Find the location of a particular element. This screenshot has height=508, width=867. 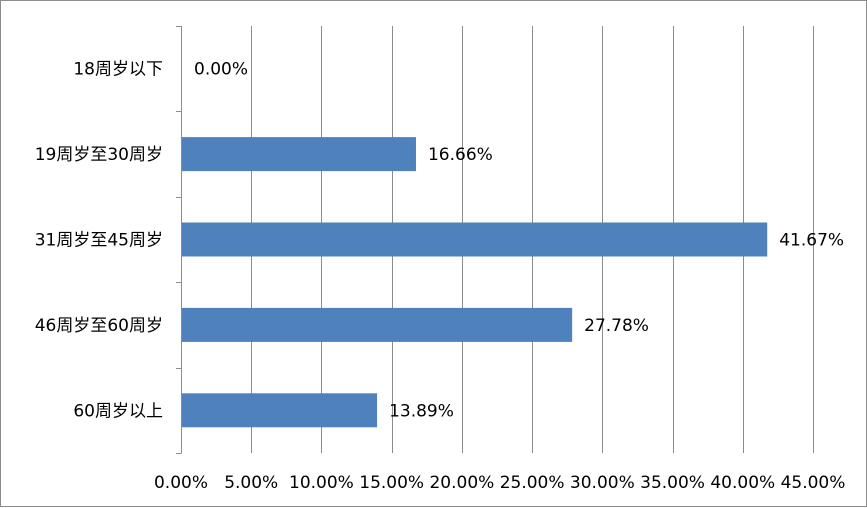

axes is located at coordinates (179, 240).